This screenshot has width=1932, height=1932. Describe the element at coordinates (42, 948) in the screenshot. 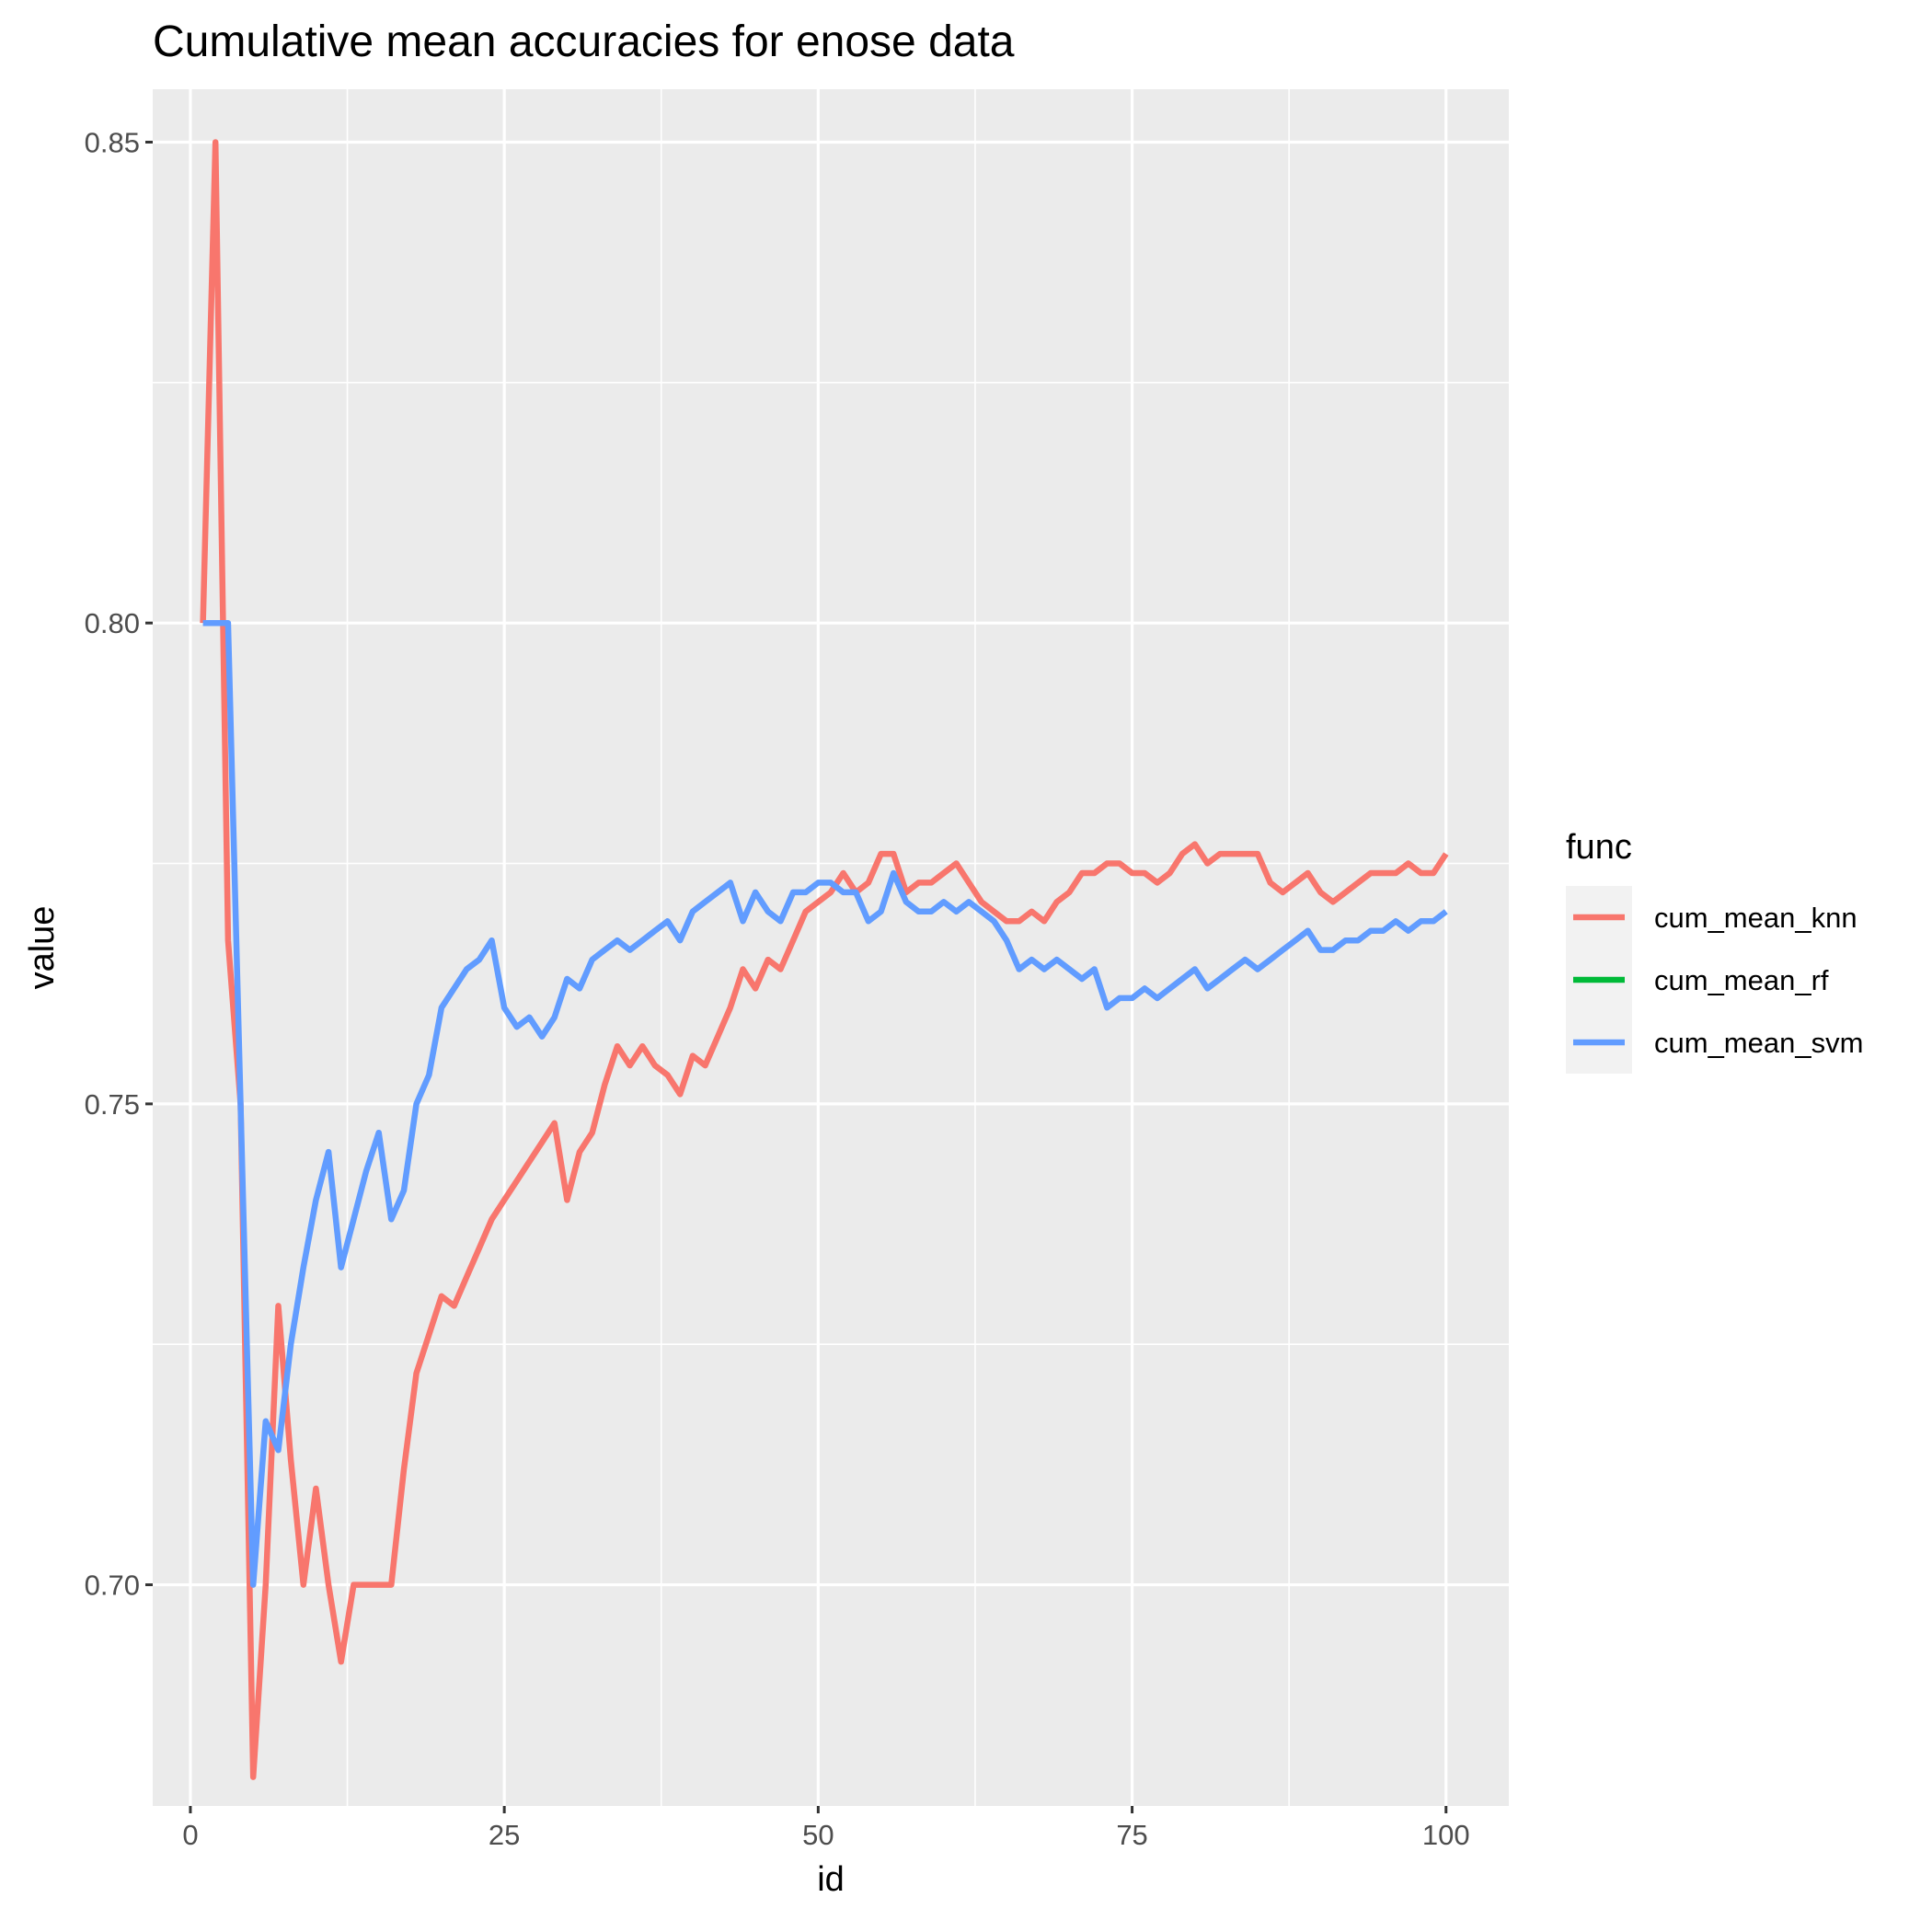

I see `y-axis-title: value` at that location.